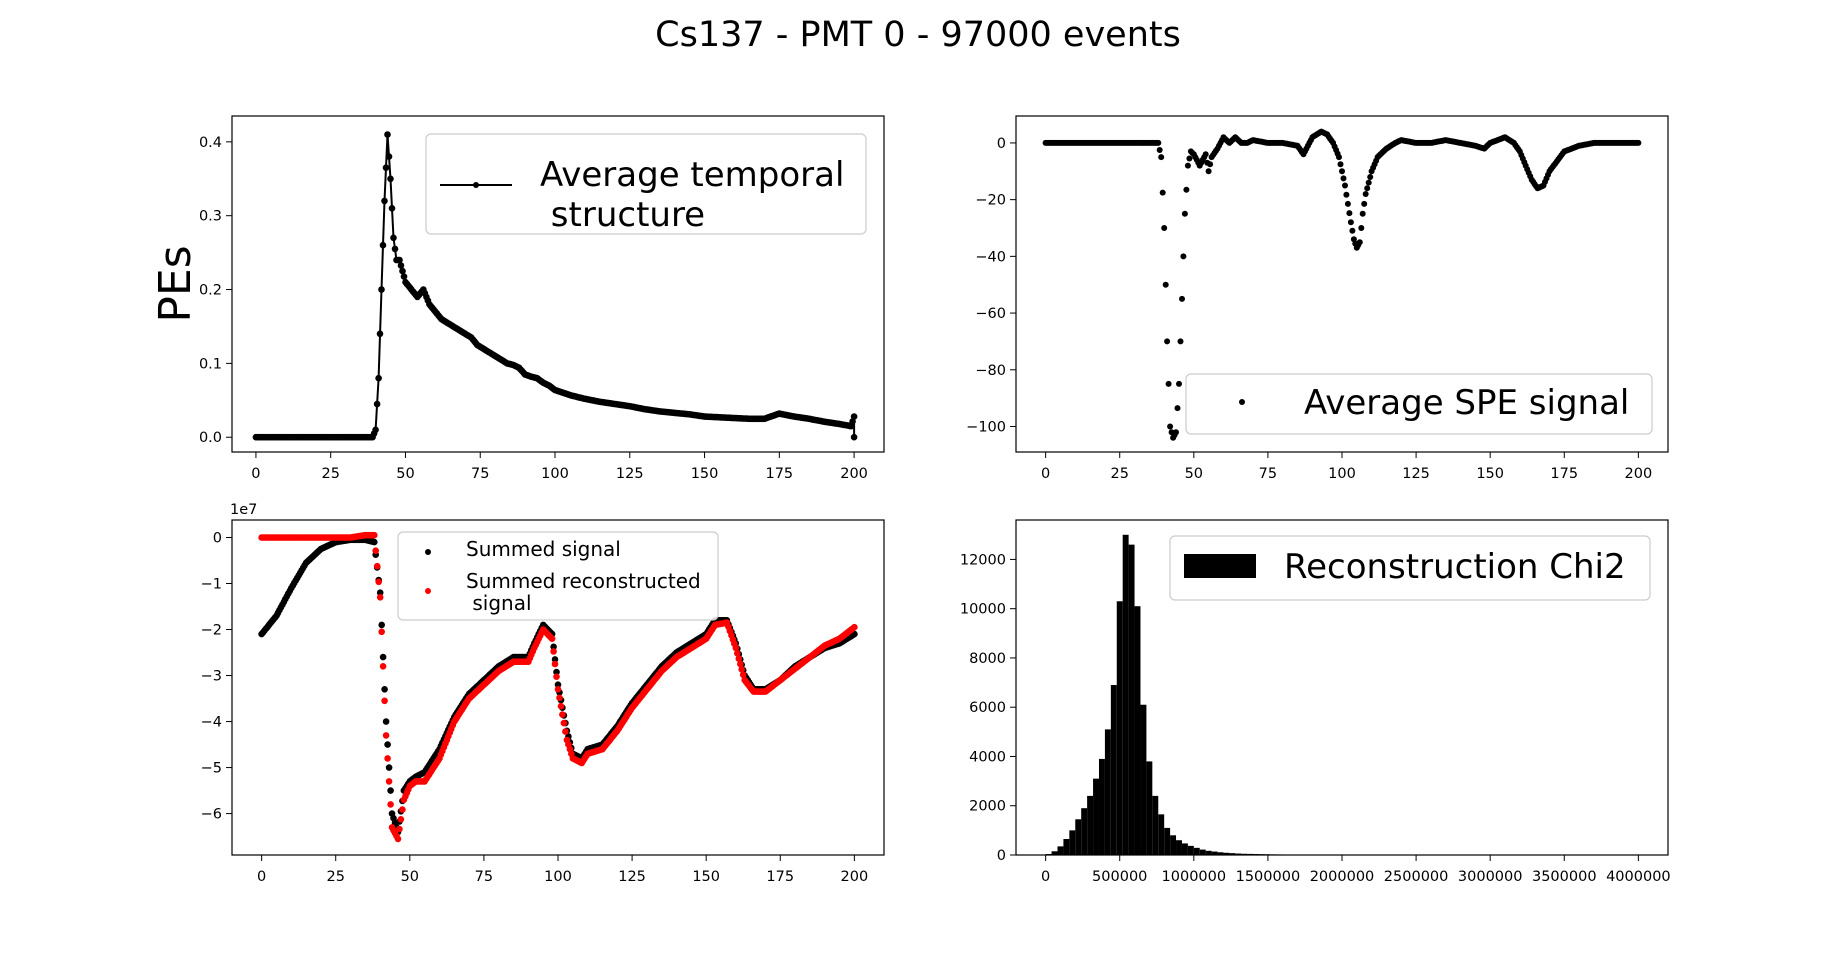 Image resolution: width=1837 pixels, height=955 pixels. Describe the element at coordinates (210, 143) in the screenshot. I see `temporal-y-tick-label: 0.4` at that location.